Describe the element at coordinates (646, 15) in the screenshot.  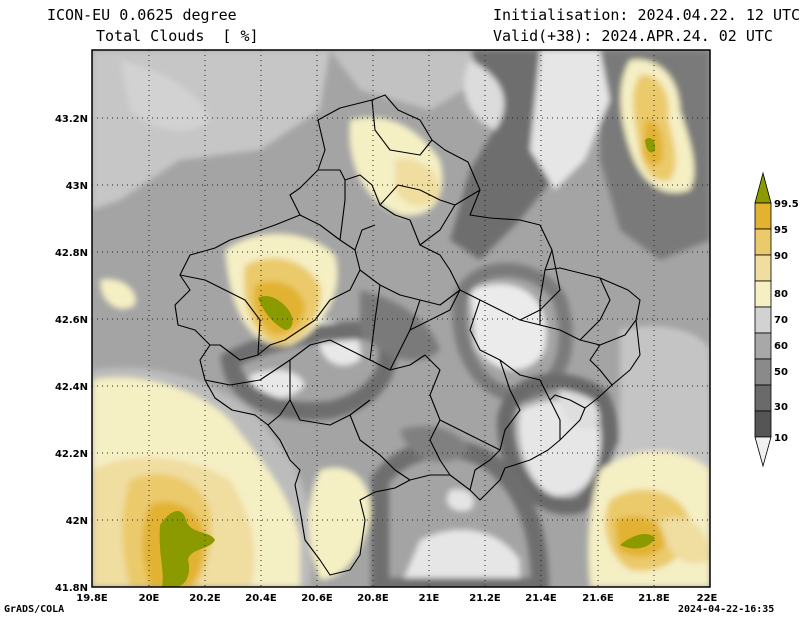
I see `init-time: Initialisation: 2024.04.22. 12 UTC` at that location.